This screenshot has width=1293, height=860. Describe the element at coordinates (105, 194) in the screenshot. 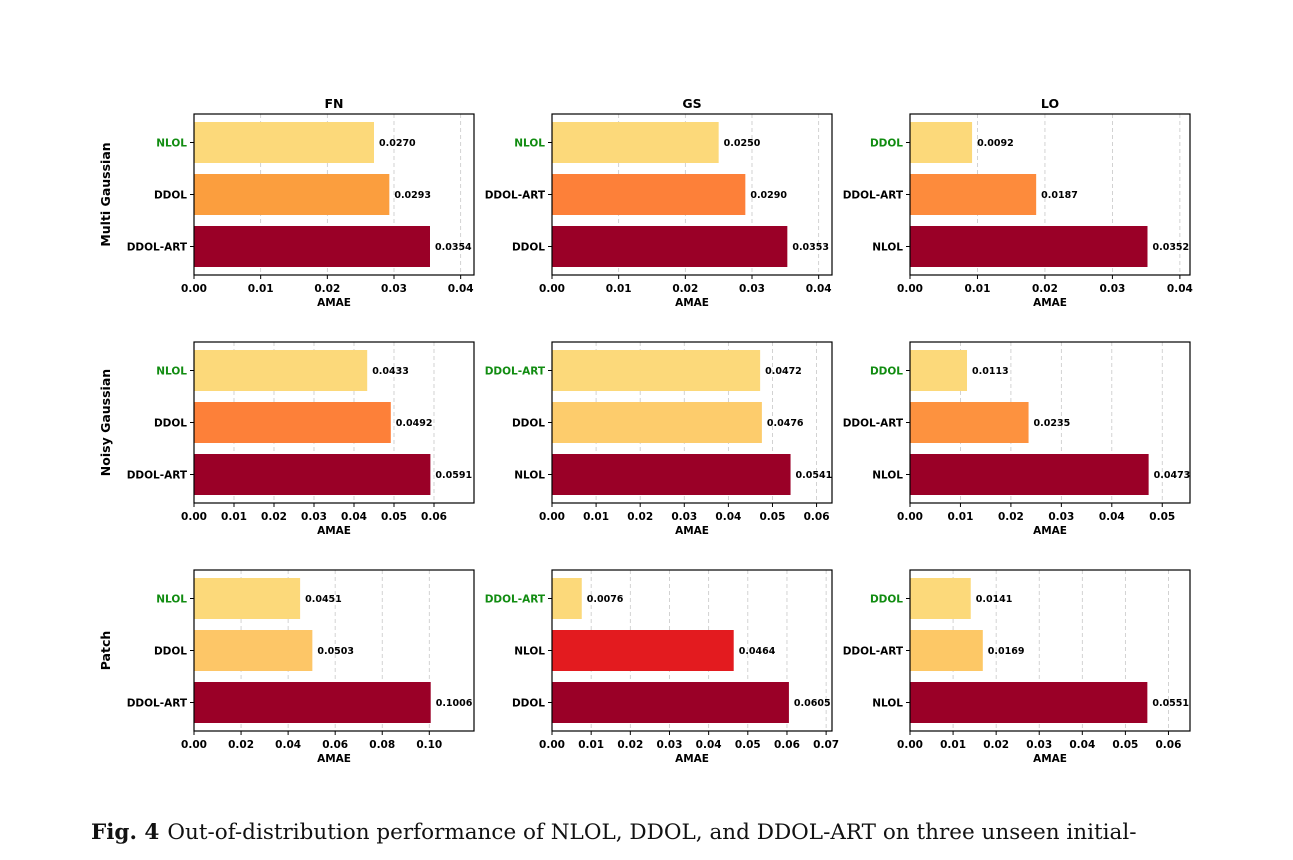

I see `row-label: Multi Gaussian` at that location.